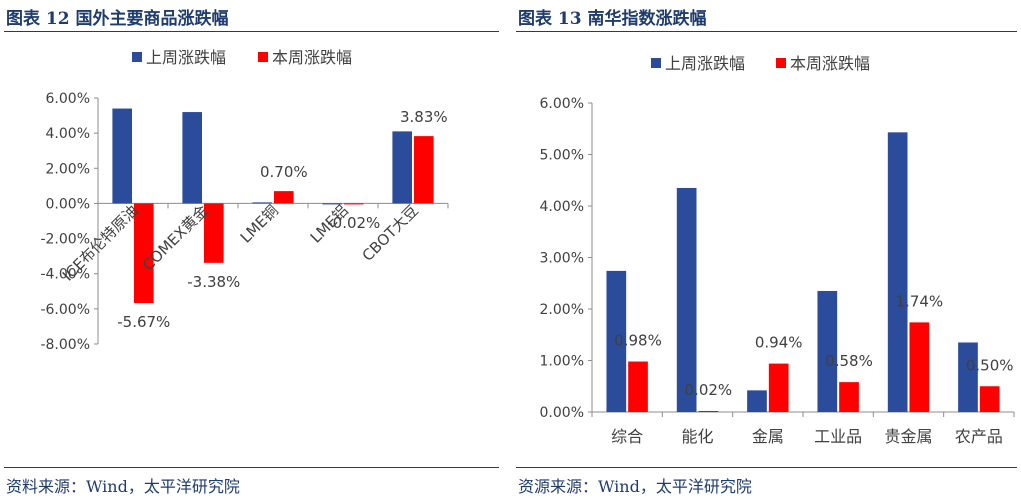  Describe the element at coordinates (143, 322) in the screenshot. I see `data-label: -5.67%` at that location.